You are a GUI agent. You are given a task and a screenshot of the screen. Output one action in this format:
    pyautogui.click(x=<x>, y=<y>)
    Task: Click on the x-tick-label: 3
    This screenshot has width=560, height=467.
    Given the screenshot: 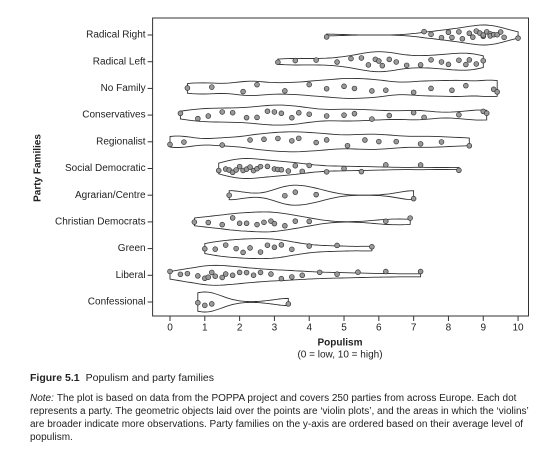 What is the action you would take?
    pyautogui.click(x=275, y=328)
    